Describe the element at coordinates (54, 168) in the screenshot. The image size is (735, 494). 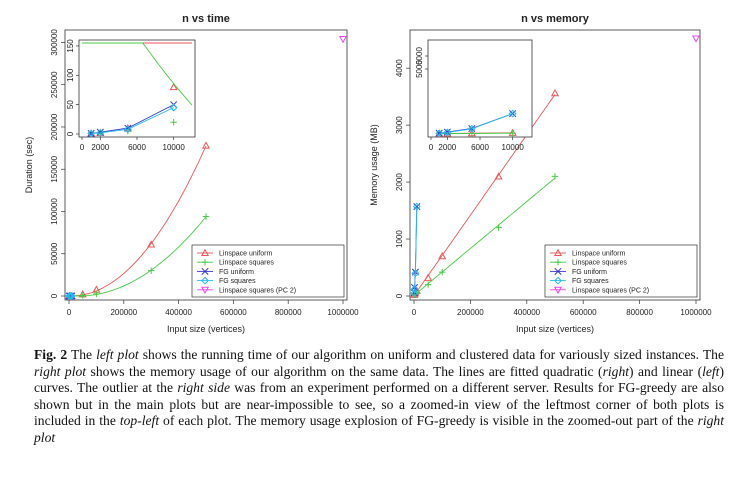
I see `y-tick-label: 150000` at that location.